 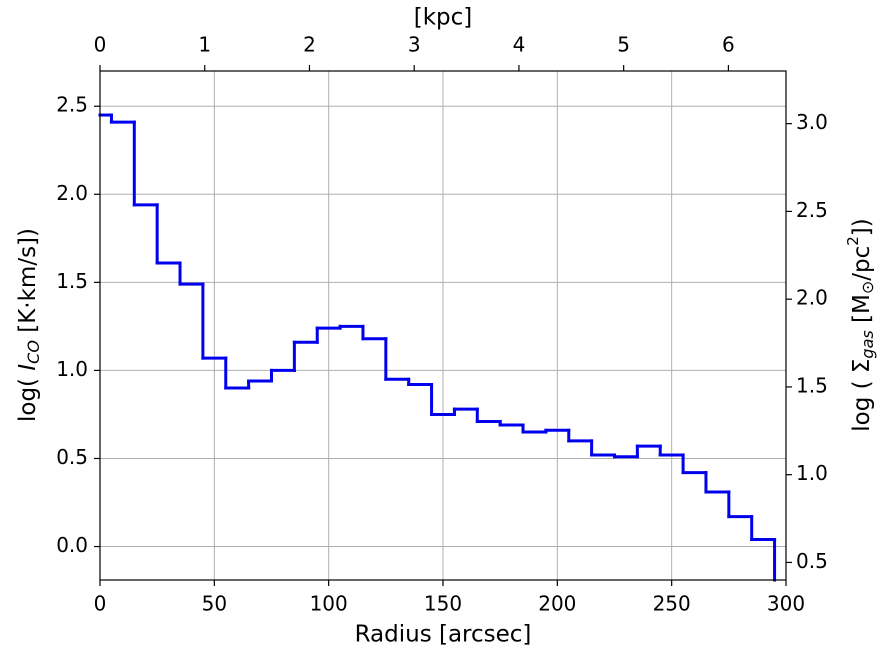 What do you see at coordinates (623, 45) in the screenshot?
I see `x2-tick-label: 5` at bounding box center [623, 45].